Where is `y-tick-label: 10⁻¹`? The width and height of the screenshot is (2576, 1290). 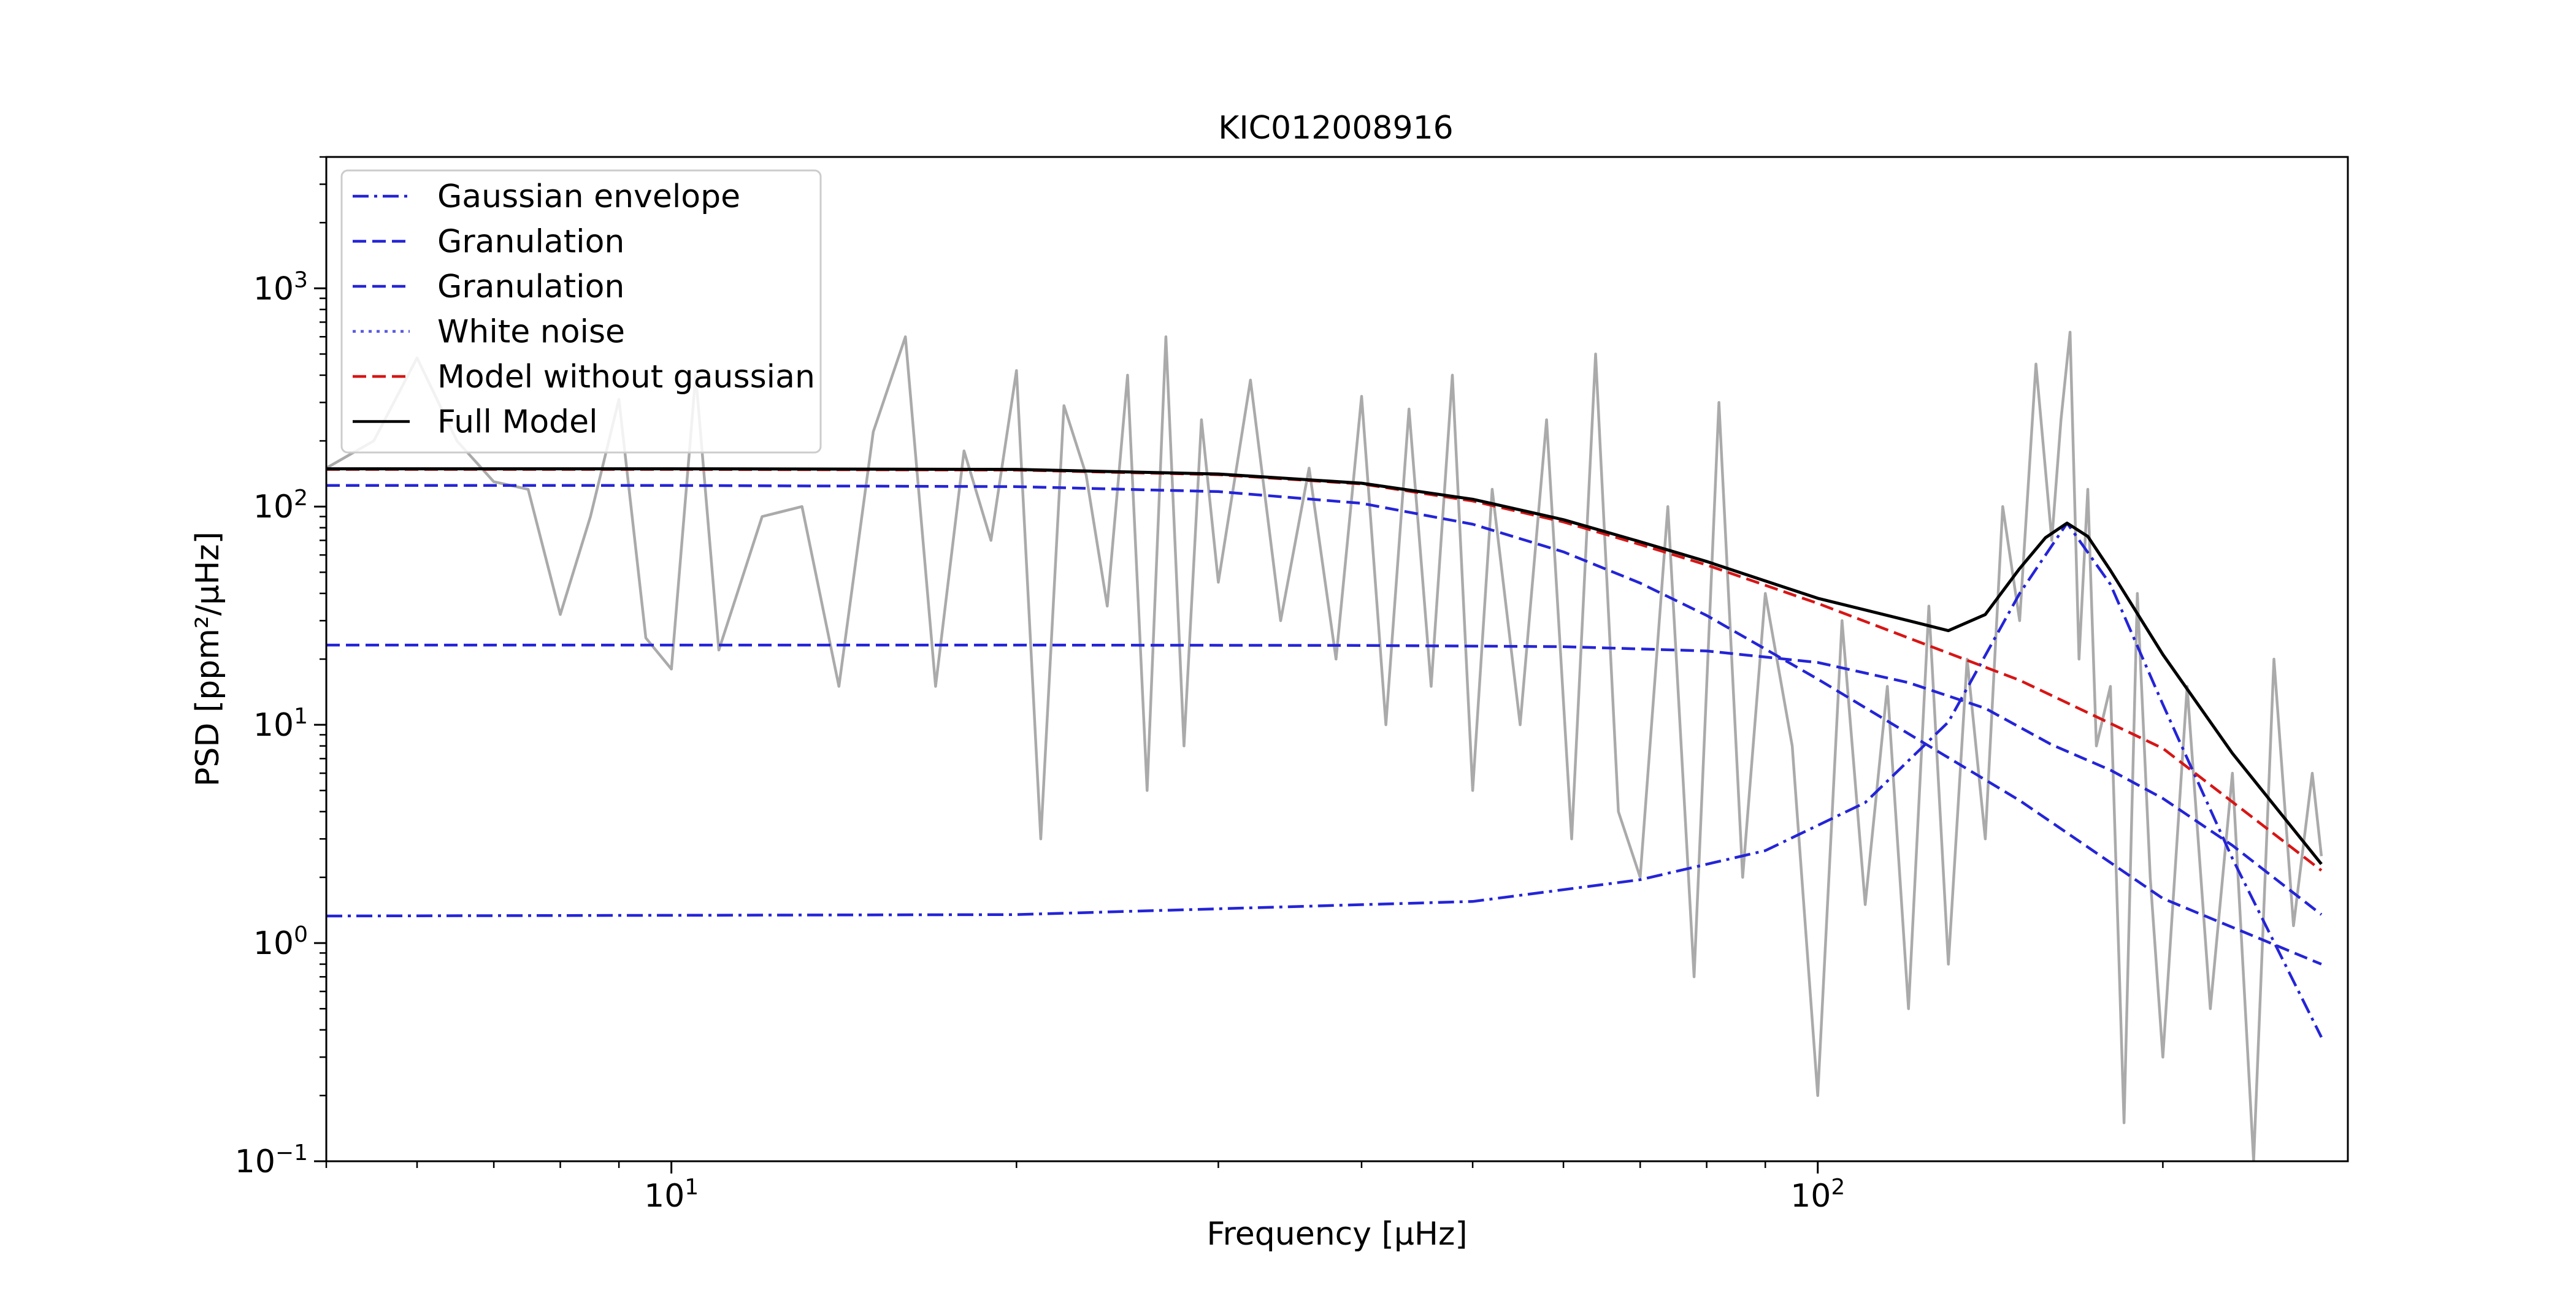 y-tick-label: 10⁻¹ is located at coordinates (271, 1160).